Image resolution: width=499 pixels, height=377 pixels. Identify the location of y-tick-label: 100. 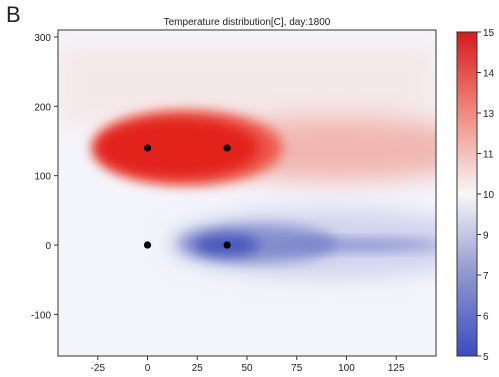
(42, 177).